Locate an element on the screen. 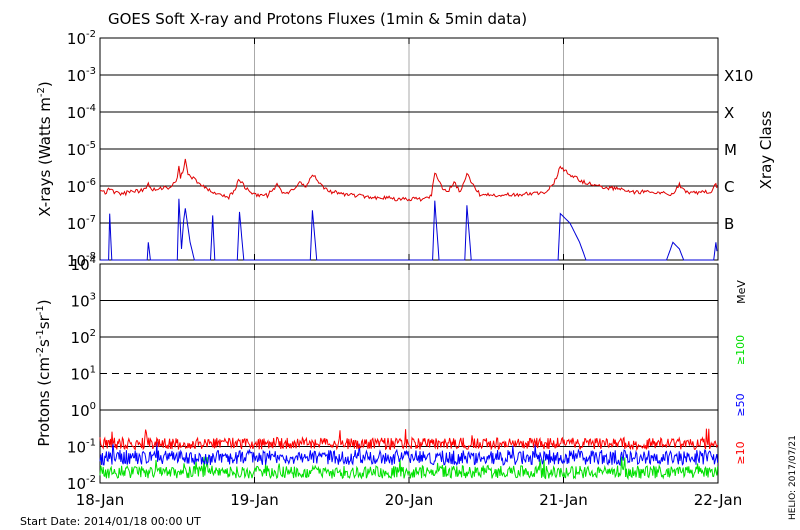  xray-class-label: M is located at coordinates (730, 150).